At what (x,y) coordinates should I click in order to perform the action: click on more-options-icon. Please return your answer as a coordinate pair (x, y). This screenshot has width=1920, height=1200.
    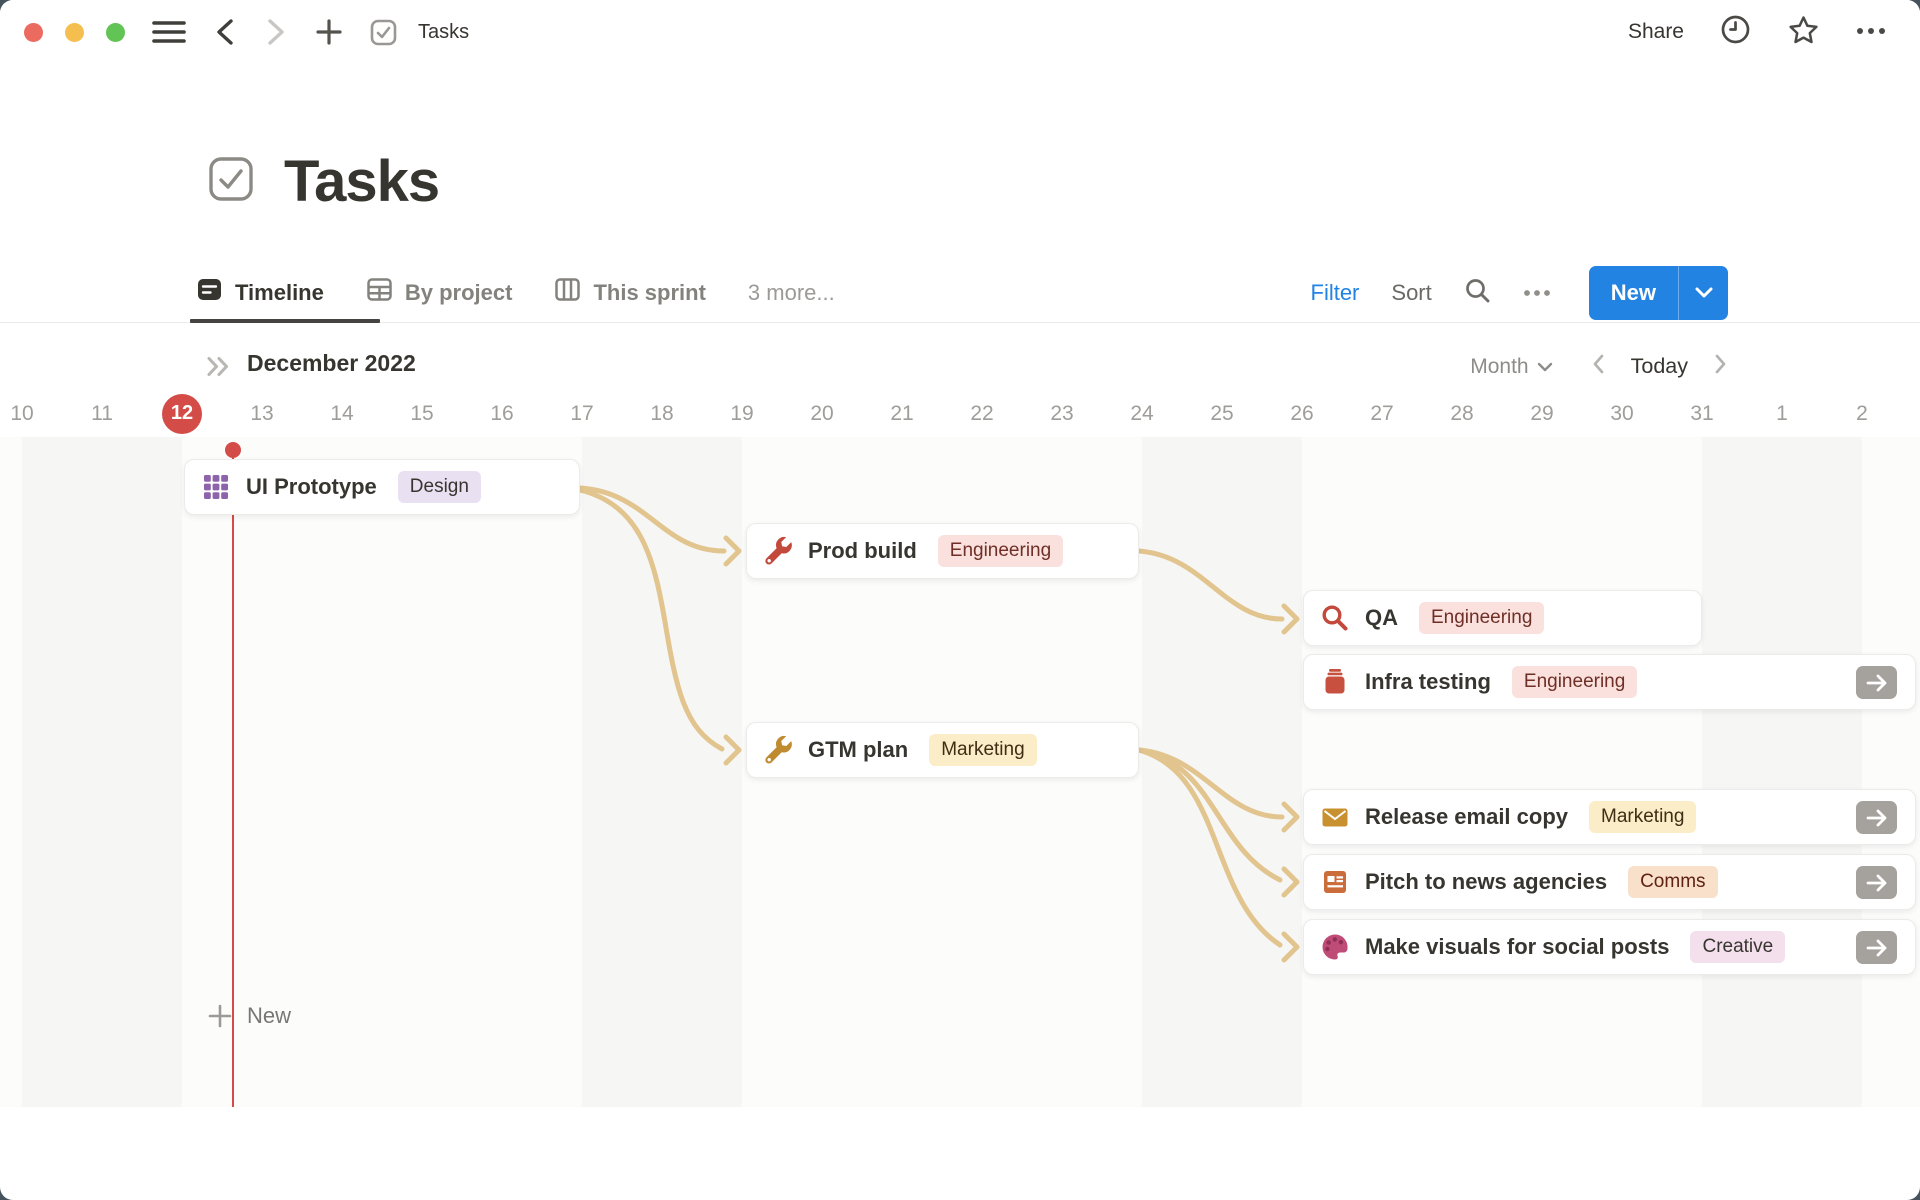
    Looking at the image, I should click on (1871, 32).